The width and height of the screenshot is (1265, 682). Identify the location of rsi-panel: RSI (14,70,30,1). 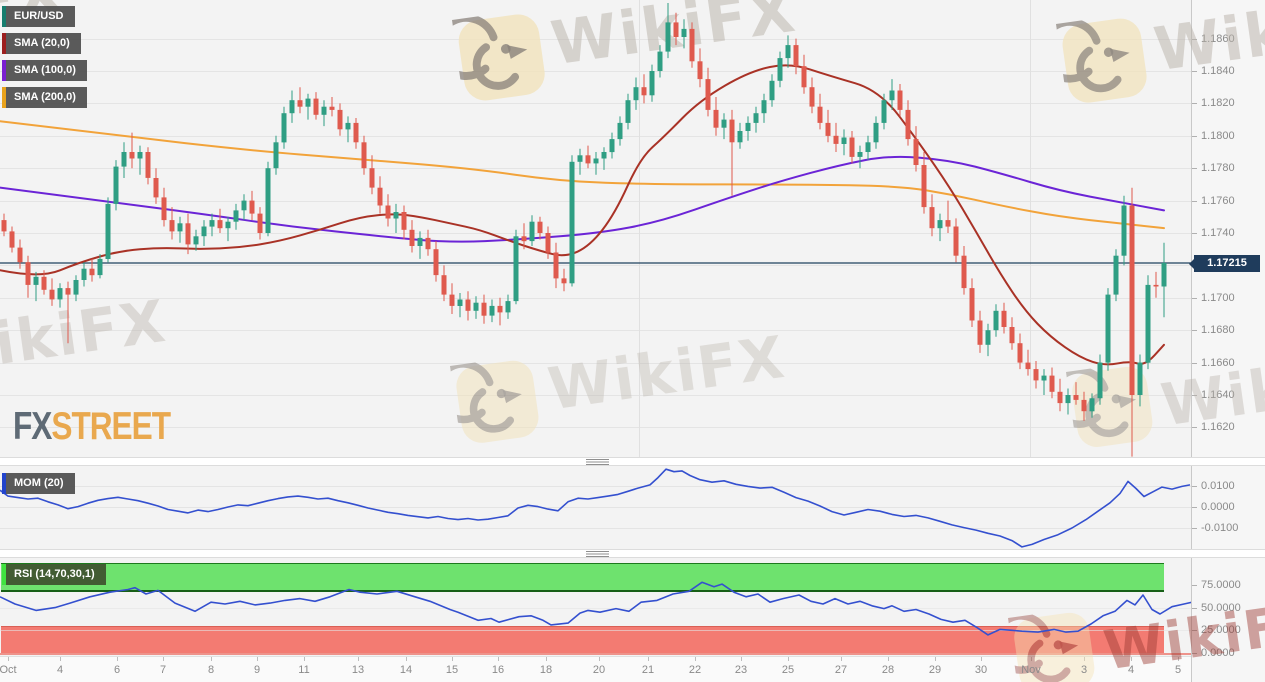
(595, 607).